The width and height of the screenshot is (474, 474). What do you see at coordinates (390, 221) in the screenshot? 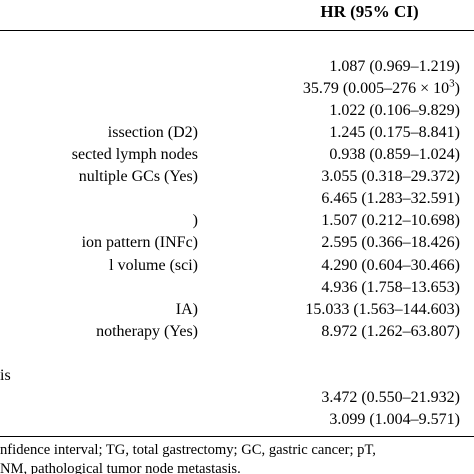
I see `hr-value: 1.507 (0.212–10.698)` at bounding box center [390, 221].